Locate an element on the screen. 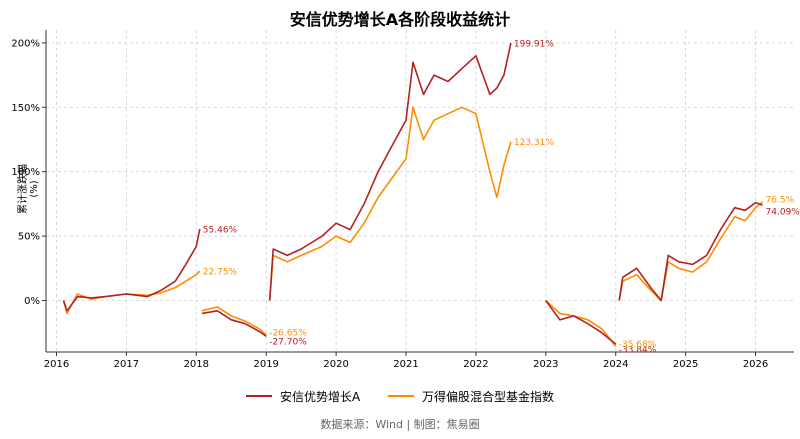 The width and height of the screenshot is (800, 439). fund-end-label-1: 55.46% is located at coordinates (220, 231).